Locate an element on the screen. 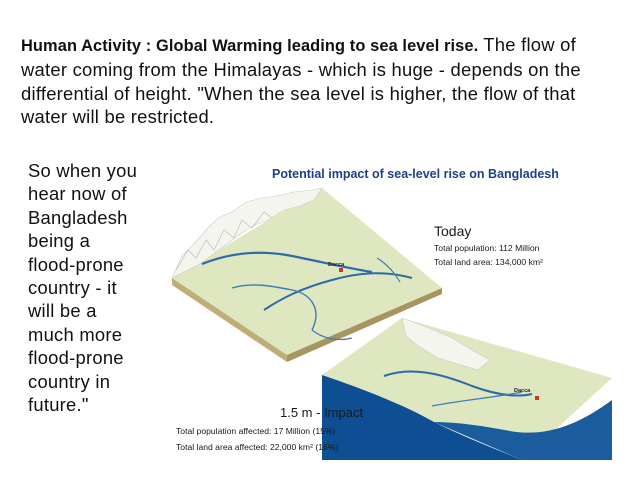  side-text-line: So when you is located at coordinates (83, 170).